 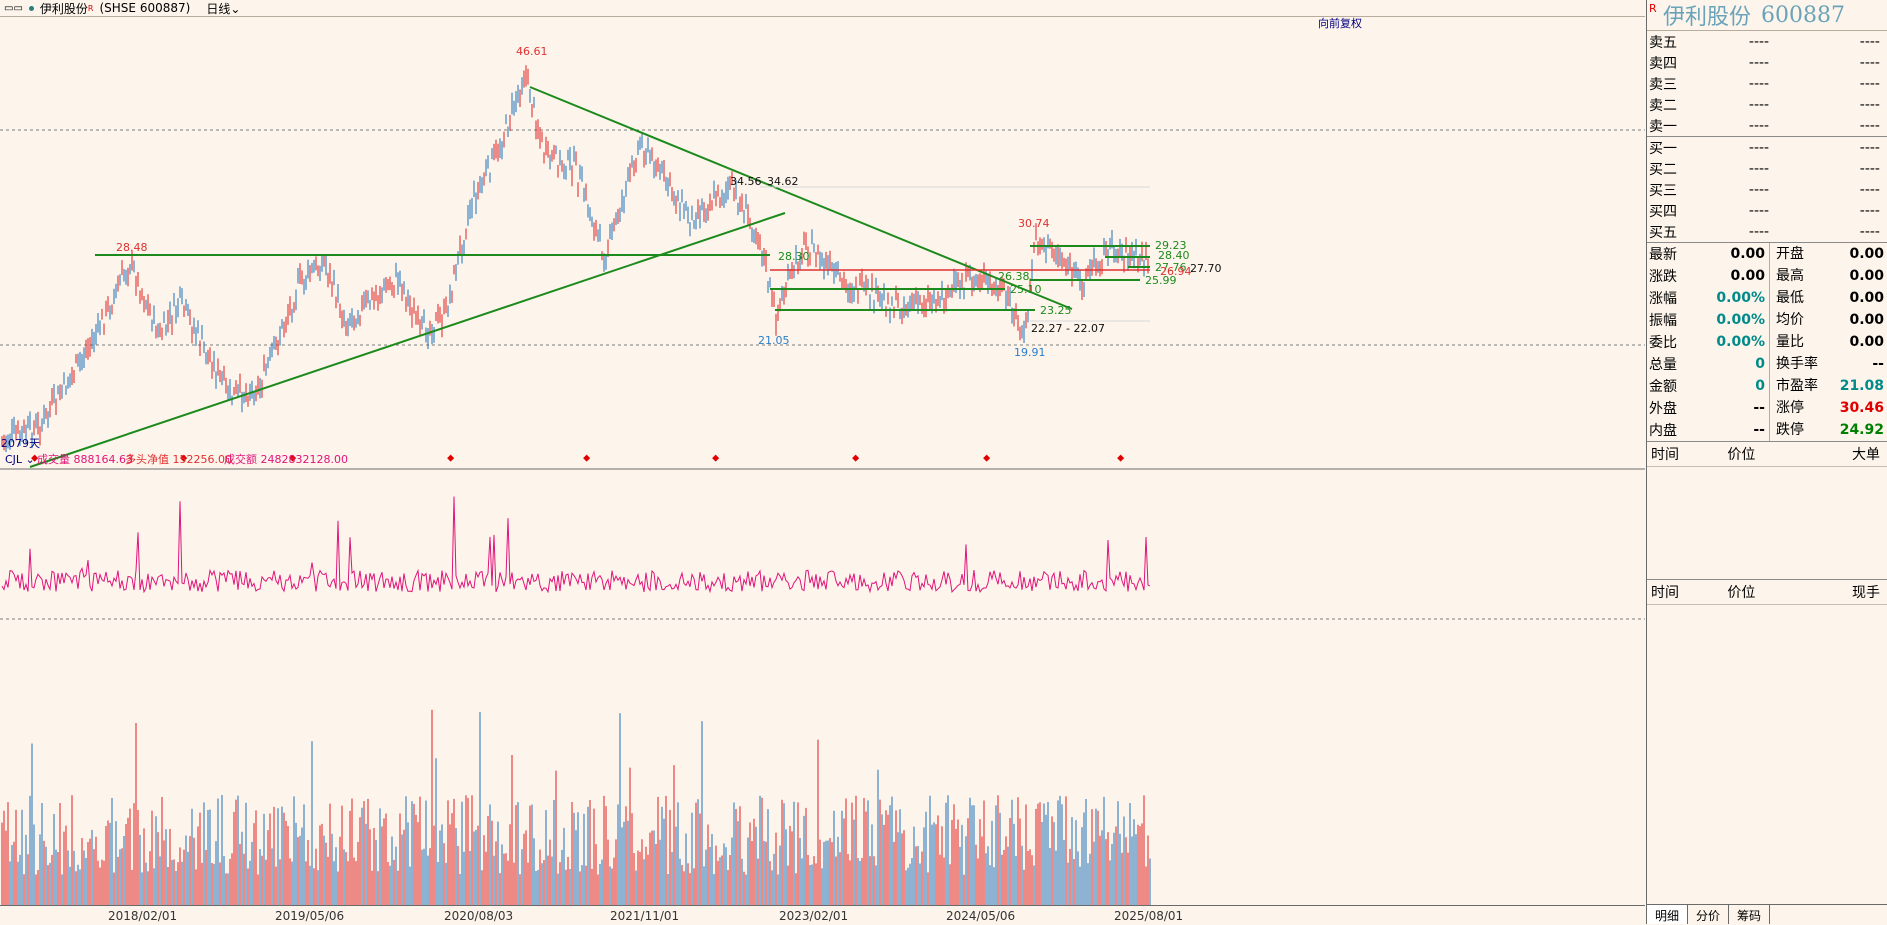 I want to click on label-2510: 25.10, so click(x=1026, y=289).